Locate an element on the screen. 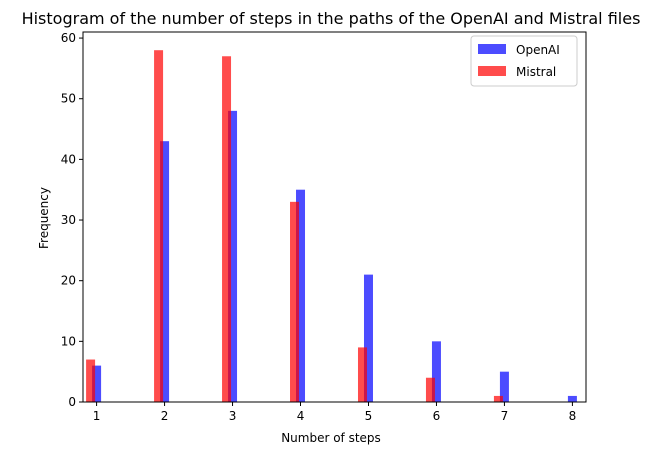 The height and width of the screenshot is (455, 662). x-tick-label: 2 is located at coordinates (165, 416).